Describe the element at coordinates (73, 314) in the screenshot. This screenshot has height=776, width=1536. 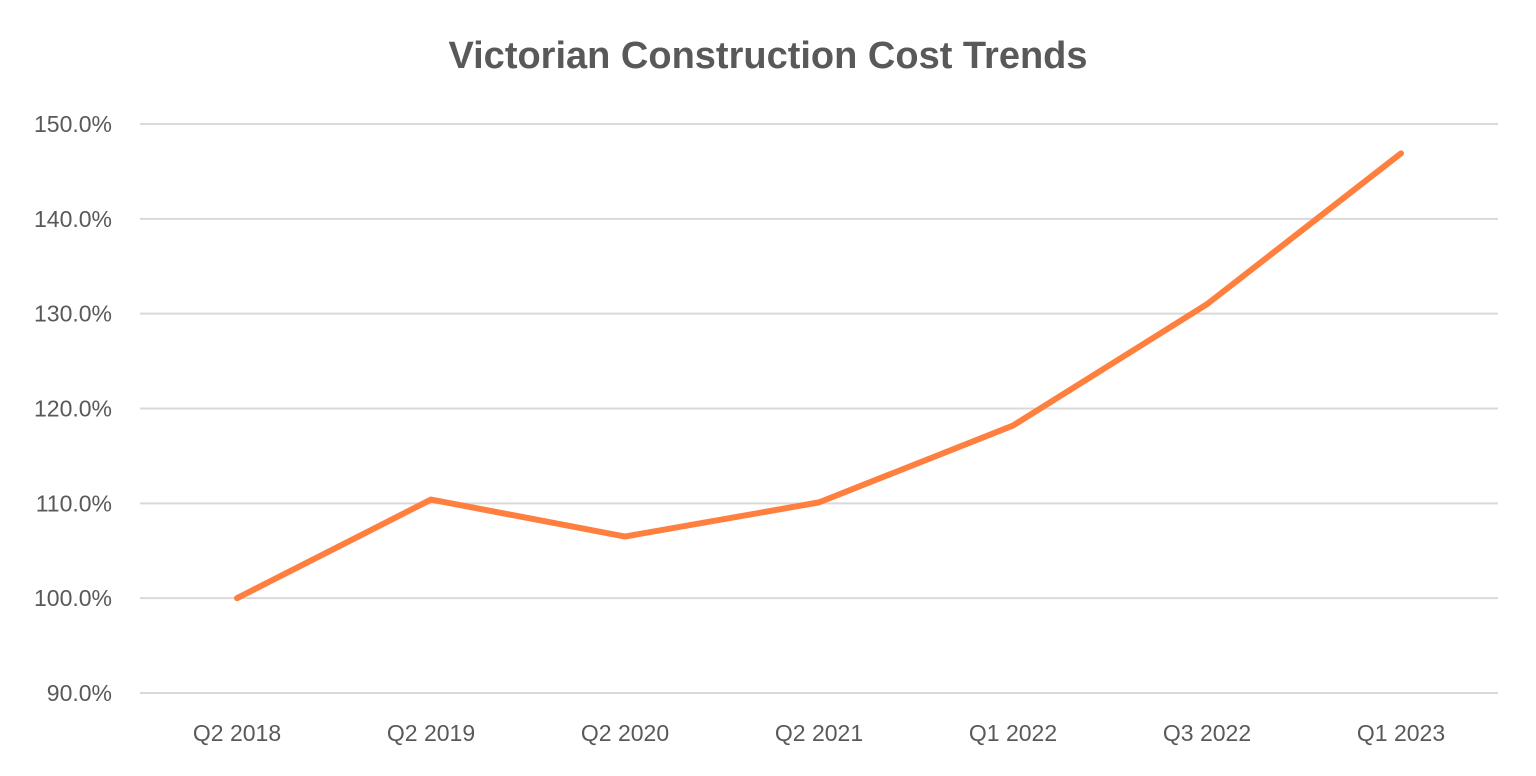
I see `y-tick-label: 130.0%` at that location.